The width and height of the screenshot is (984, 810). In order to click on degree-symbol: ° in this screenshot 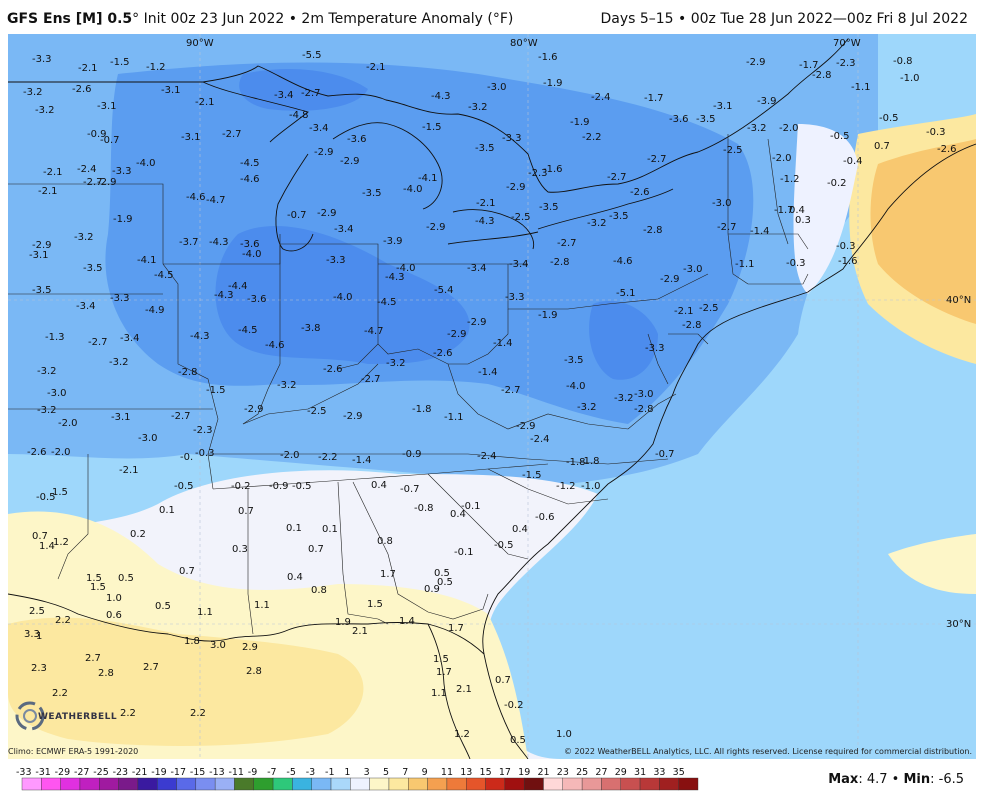, I will do `click(136, 19)`.